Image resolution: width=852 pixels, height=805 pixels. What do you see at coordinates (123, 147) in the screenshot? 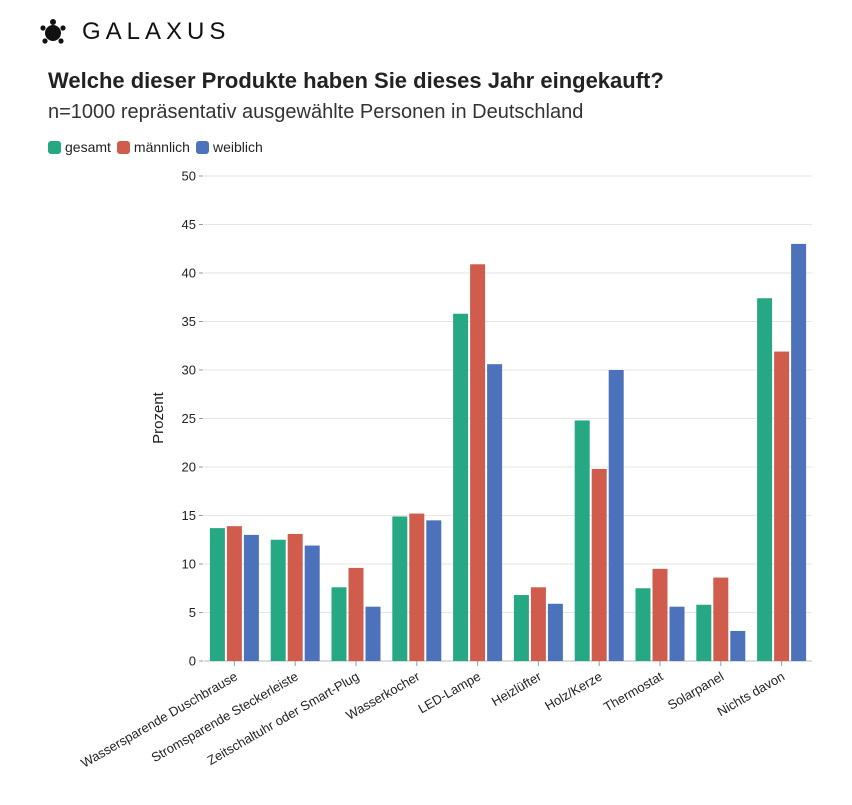
I see `legend-swatch-maennlich` at bounding box center [123, 147].